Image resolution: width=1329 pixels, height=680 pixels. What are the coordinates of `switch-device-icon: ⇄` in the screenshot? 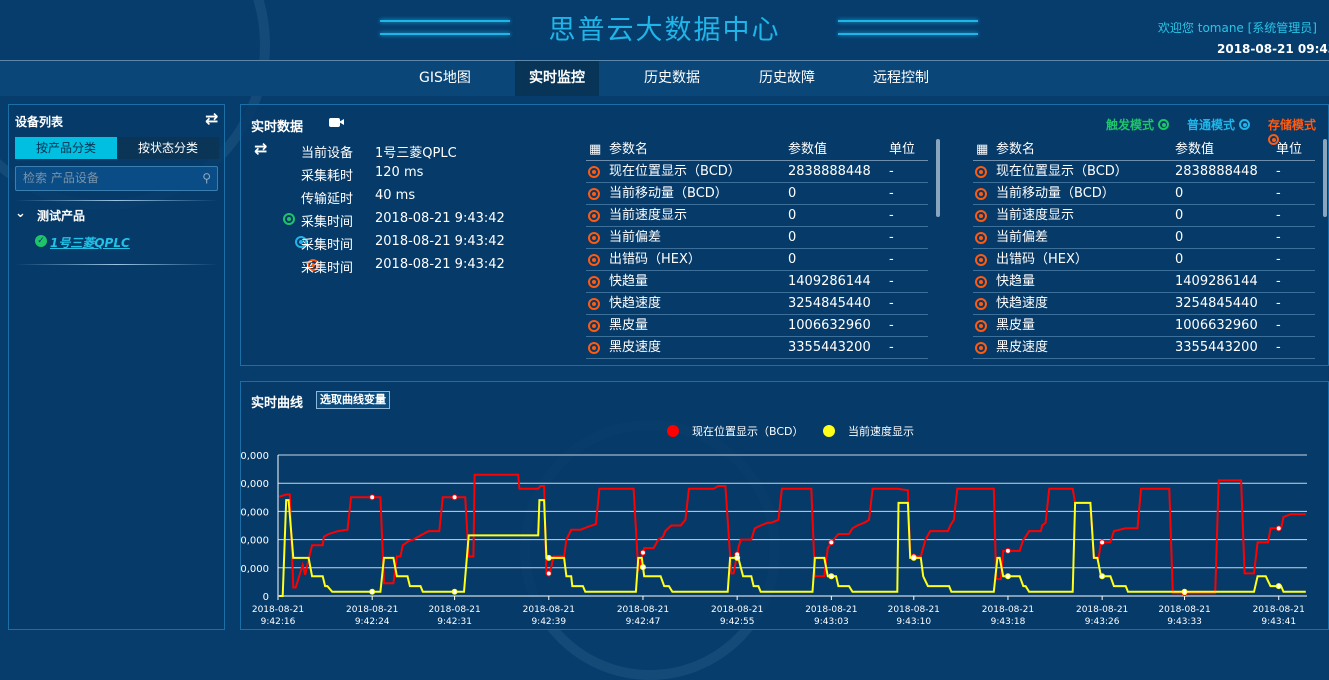 It's located at (261, 148).